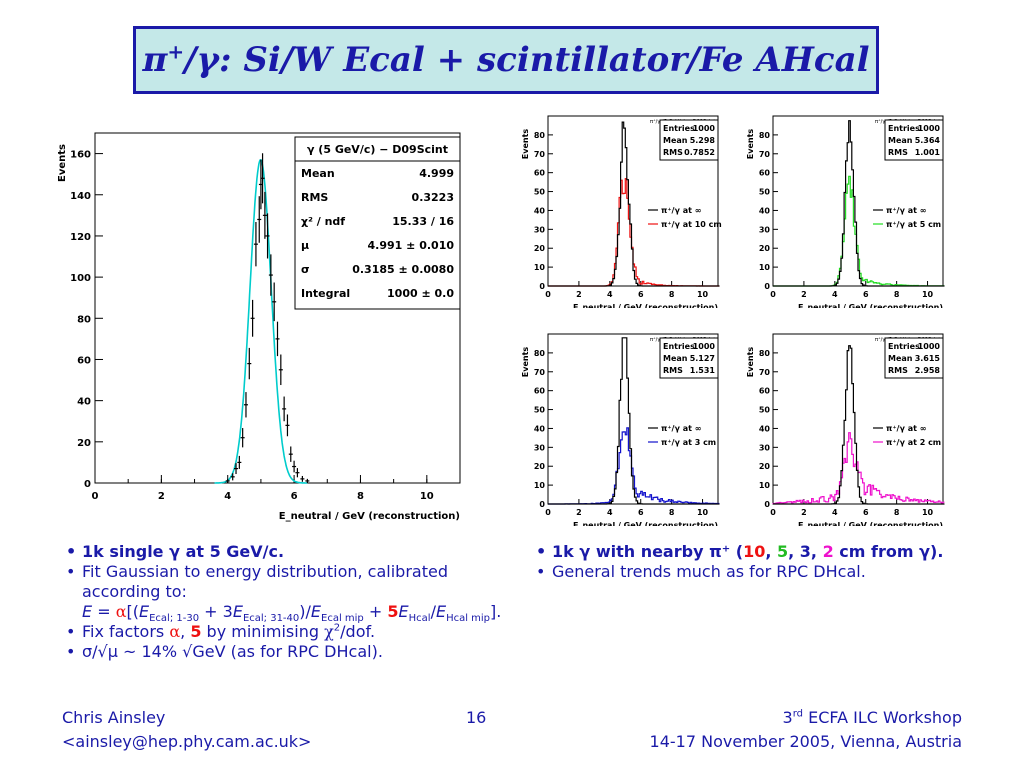  What do you see at coordinates (476, 717) in the screenshot?
I see `page-number: 16` at bounding box center [476, 717].